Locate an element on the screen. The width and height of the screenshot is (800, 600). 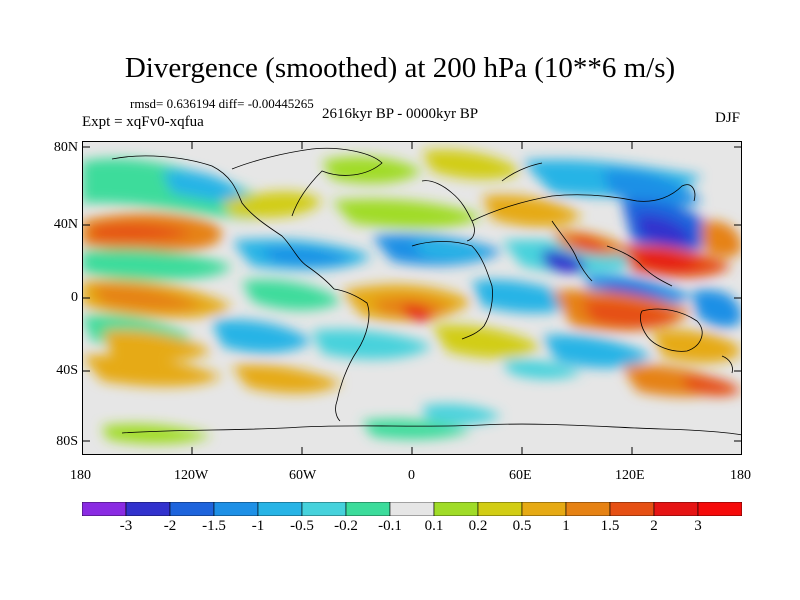
lon-label-120e: 120E is located at coordinates (630, 475).